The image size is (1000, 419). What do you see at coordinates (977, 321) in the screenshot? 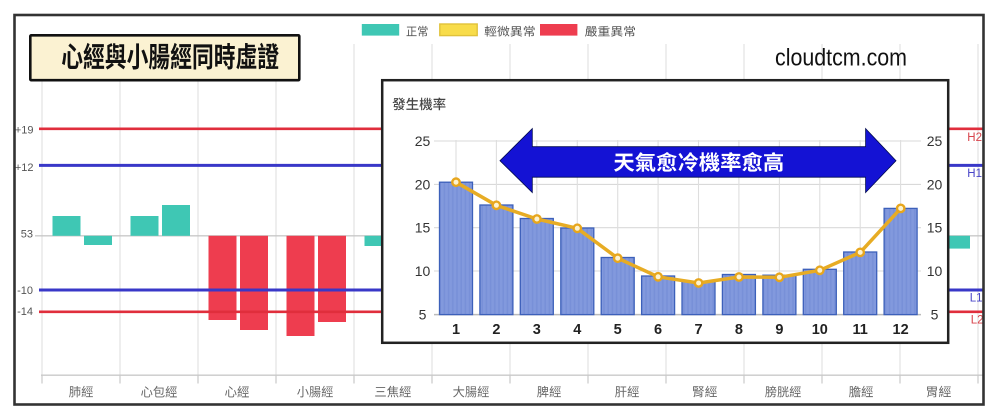
I see `svg-text: L2` at bounding box center [977, 321].